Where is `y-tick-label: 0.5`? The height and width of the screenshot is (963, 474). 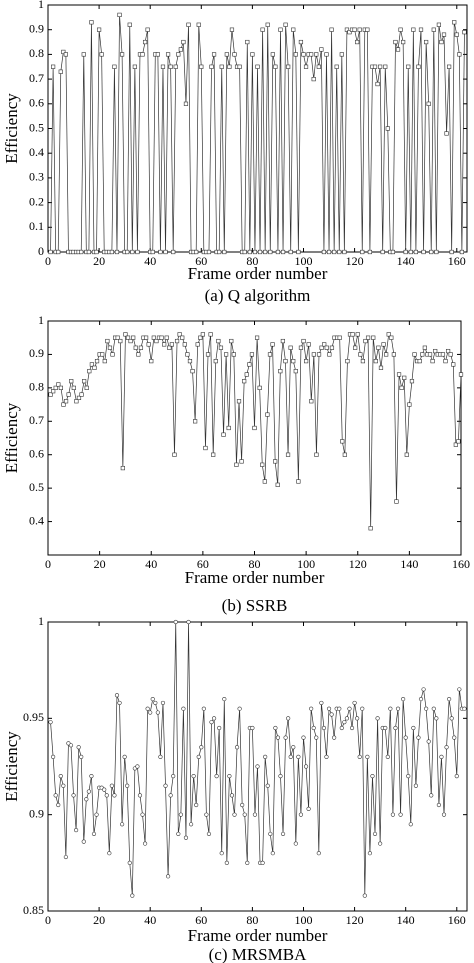
y-tick-label: 0.5 is located at coordinates (36, 487).